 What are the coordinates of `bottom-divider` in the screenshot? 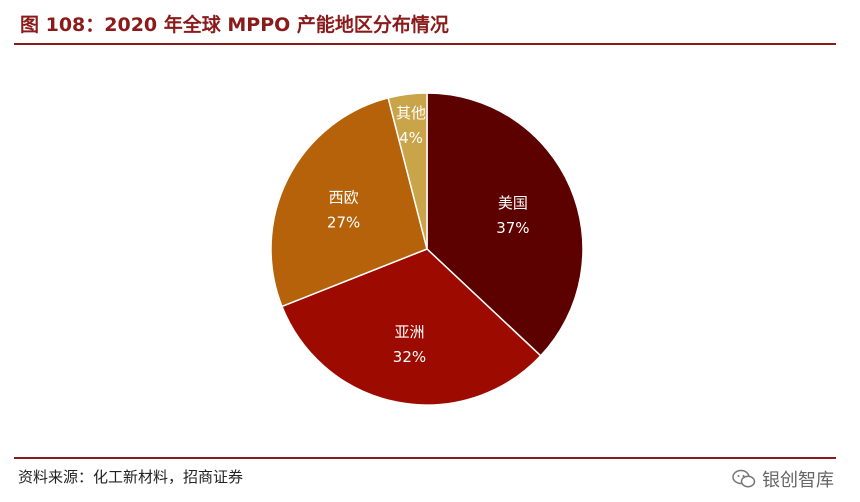 It's located at (425, 458).